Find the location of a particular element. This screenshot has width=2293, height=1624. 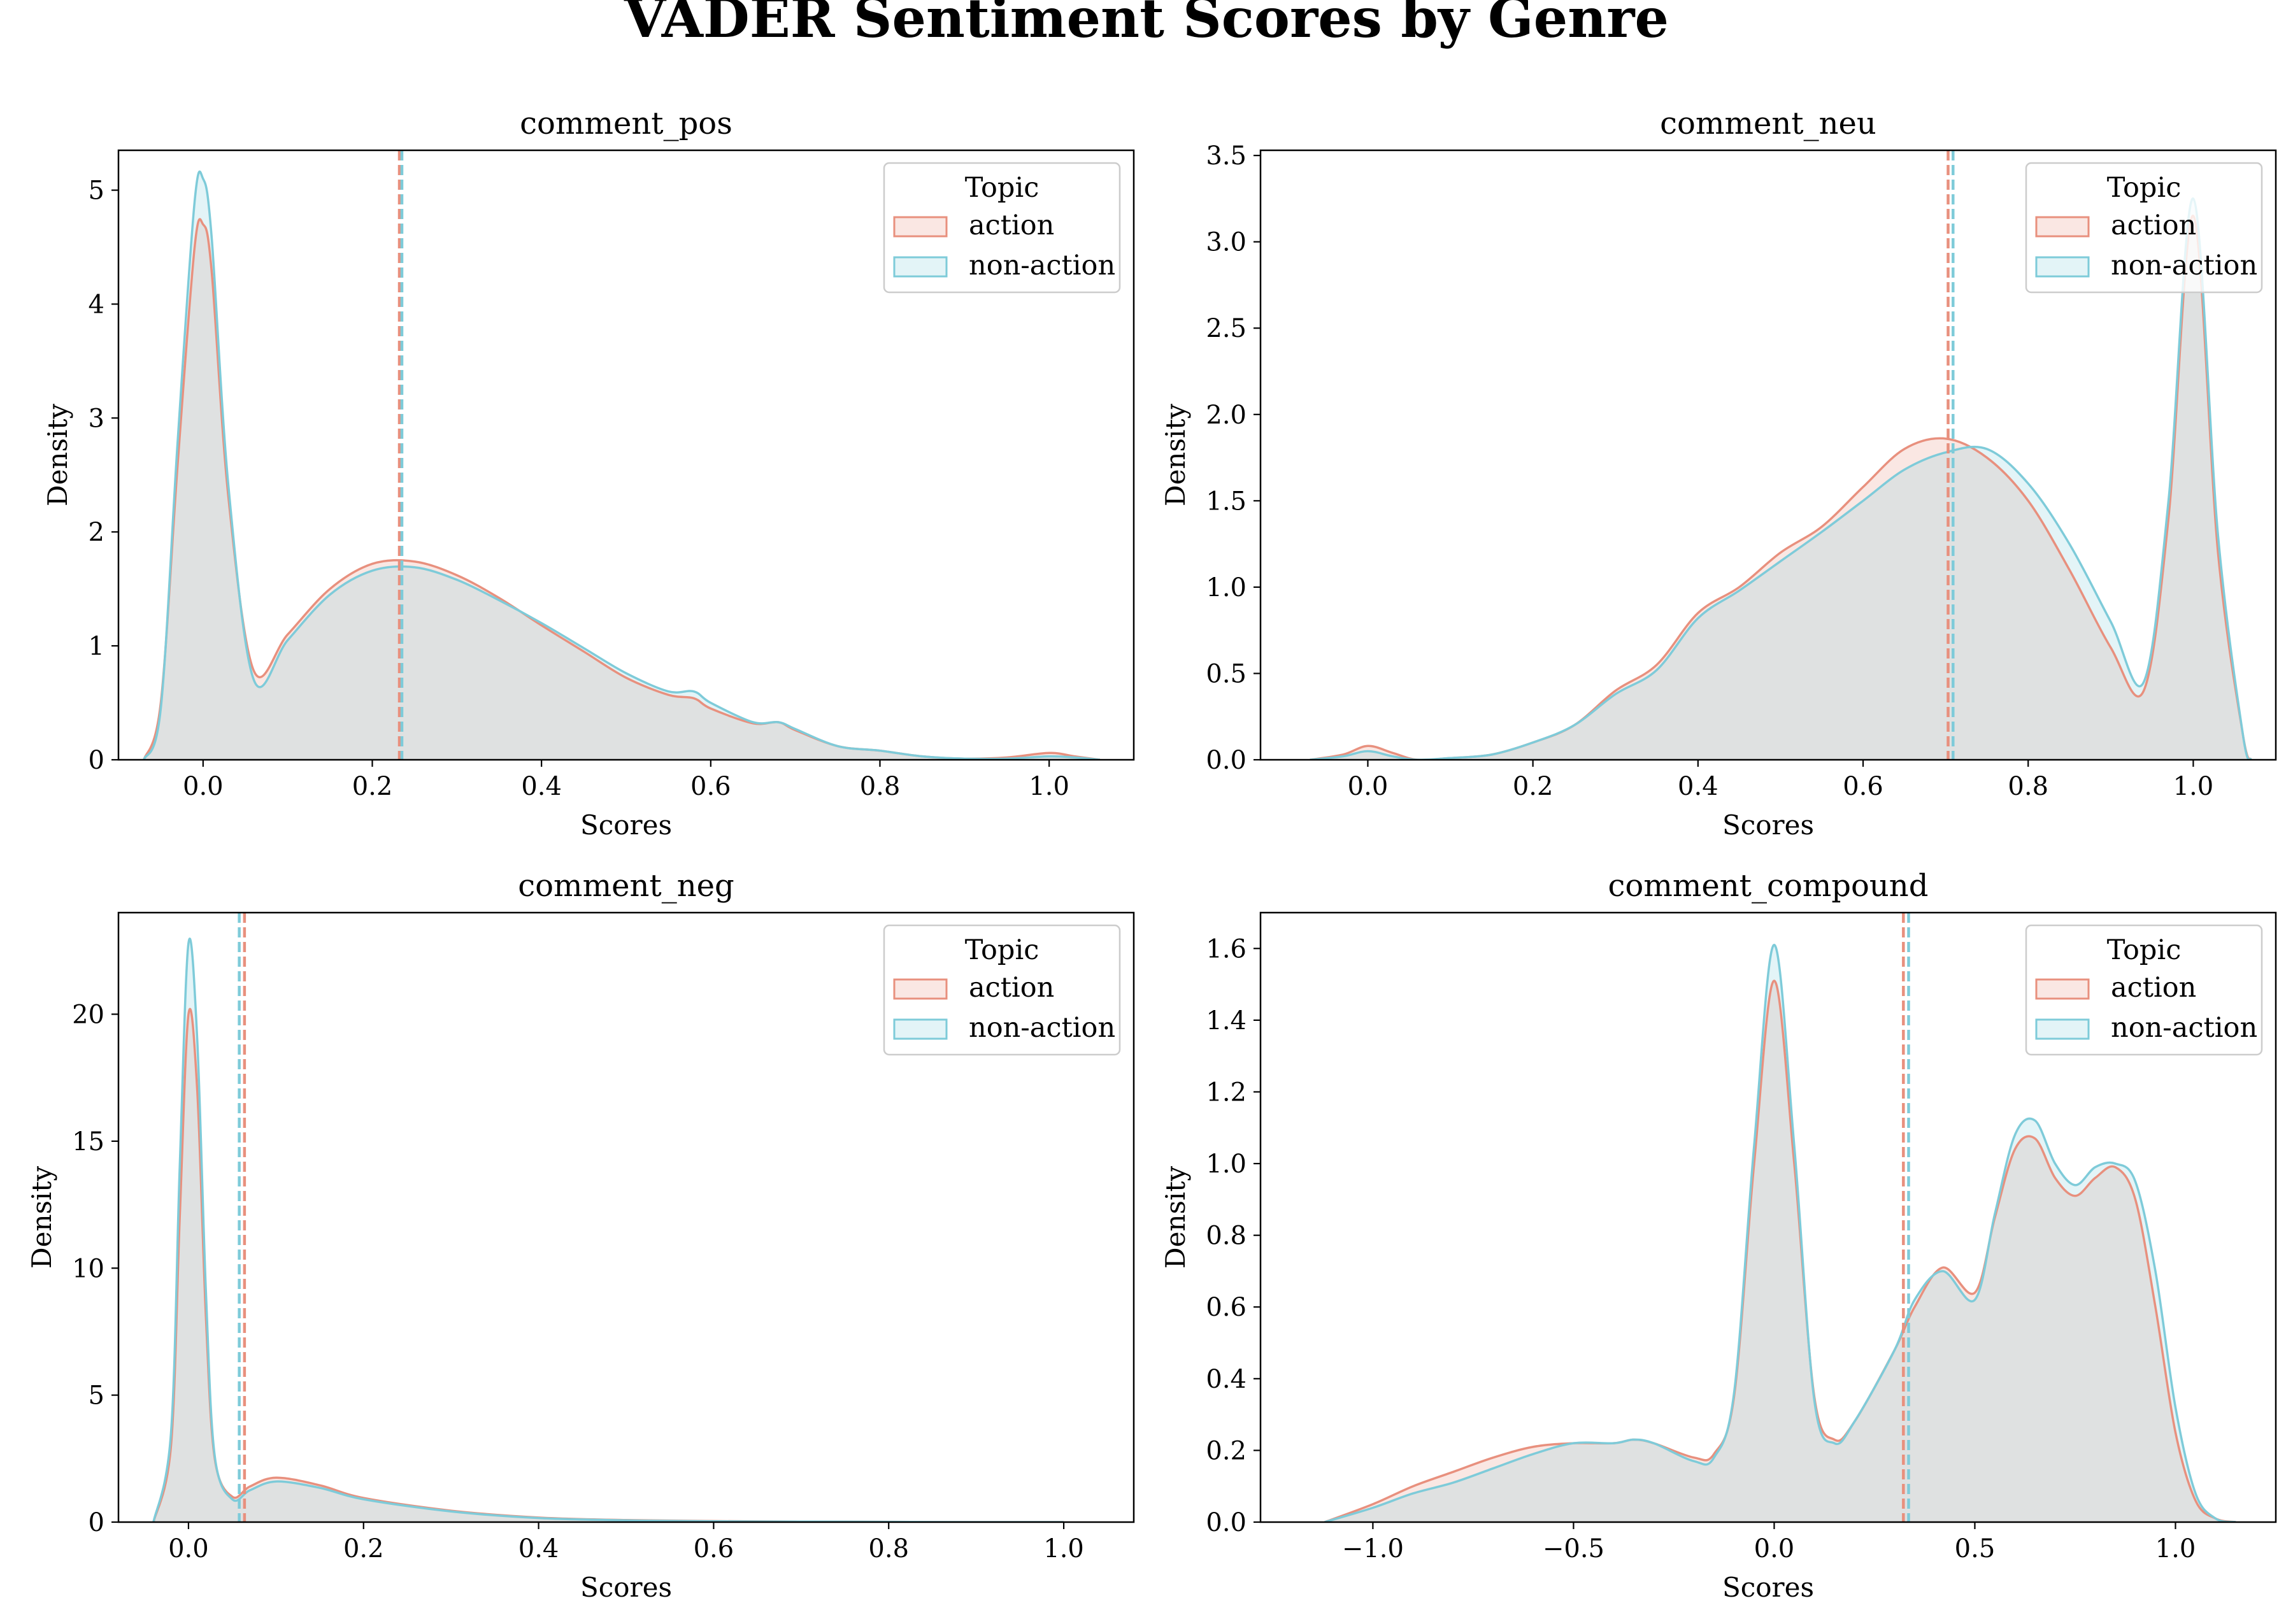

density-line-non-action is located at coordinates (1780, 1232).